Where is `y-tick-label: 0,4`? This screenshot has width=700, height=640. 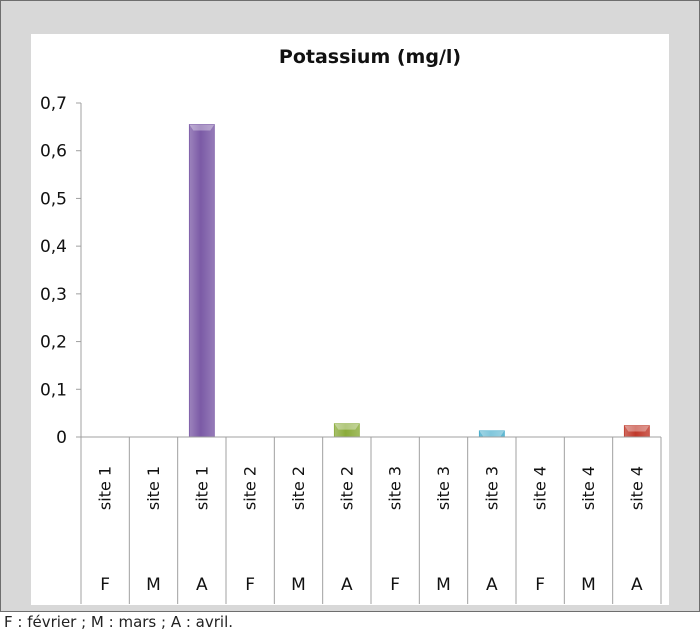 y-tick-label: 0,4 is located at coordinates (53, 247).